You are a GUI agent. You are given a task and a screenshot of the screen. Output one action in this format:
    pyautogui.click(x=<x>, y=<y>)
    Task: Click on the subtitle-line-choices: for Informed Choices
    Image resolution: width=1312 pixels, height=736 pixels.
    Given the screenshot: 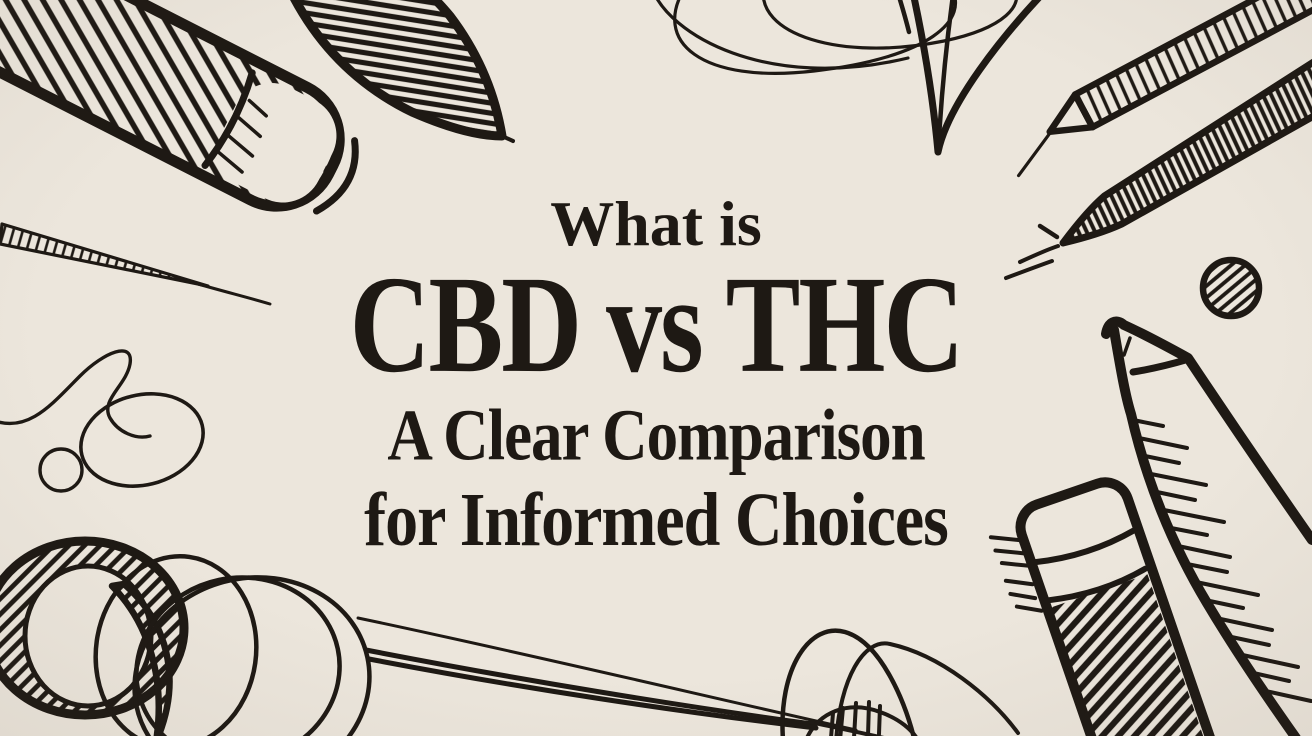 What is the action you would take?
    pyautogui.click(x=656, y=520)
    